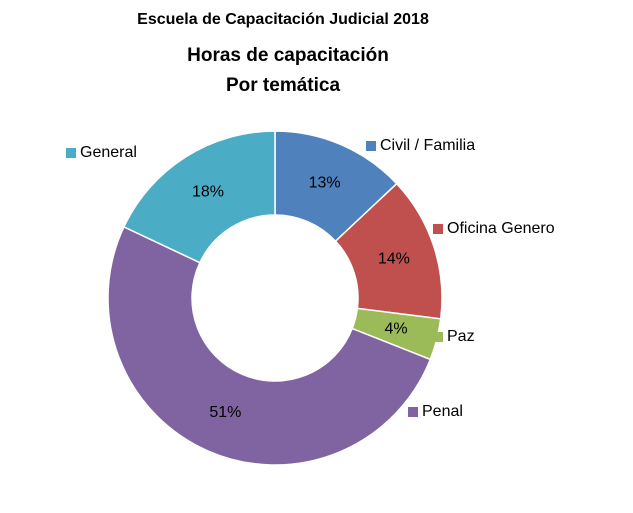 The image size is (633, 513). I want to click on legend-label: Civil / Familia, so click(427, 145).